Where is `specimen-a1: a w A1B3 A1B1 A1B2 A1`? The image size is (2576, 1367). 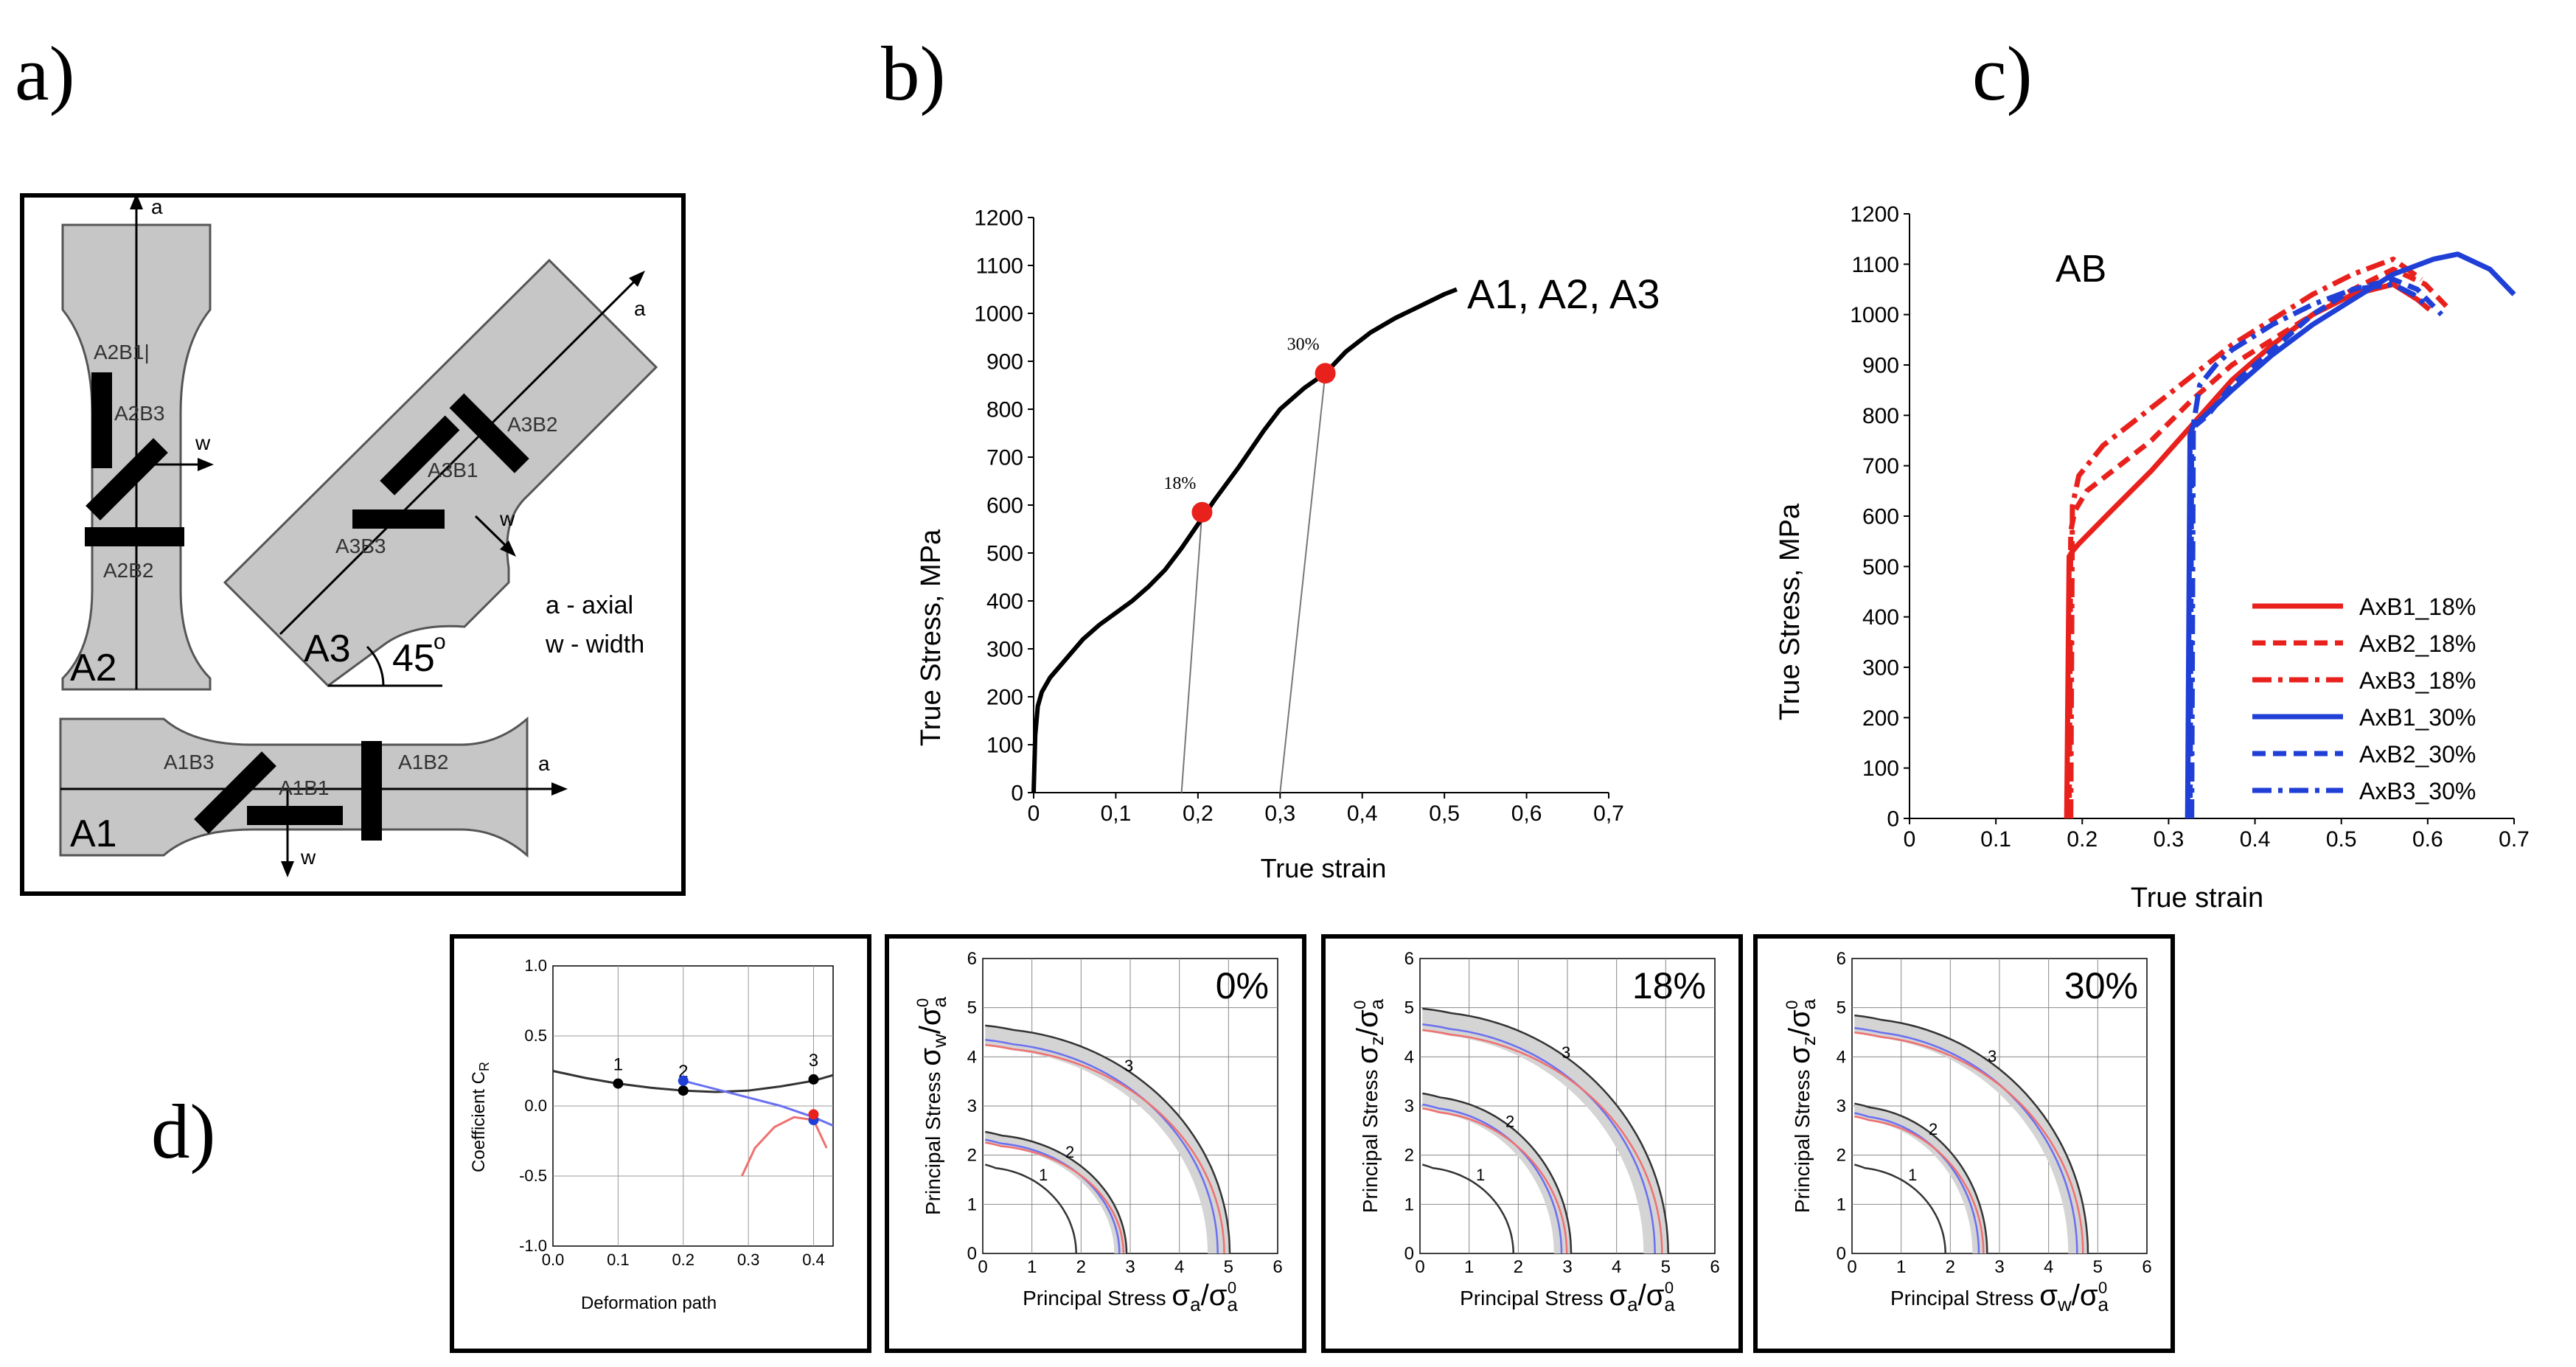
specimen-a1: a w A1B3 A1B1 A1B2 A1 is located at coordinates (314, 796).